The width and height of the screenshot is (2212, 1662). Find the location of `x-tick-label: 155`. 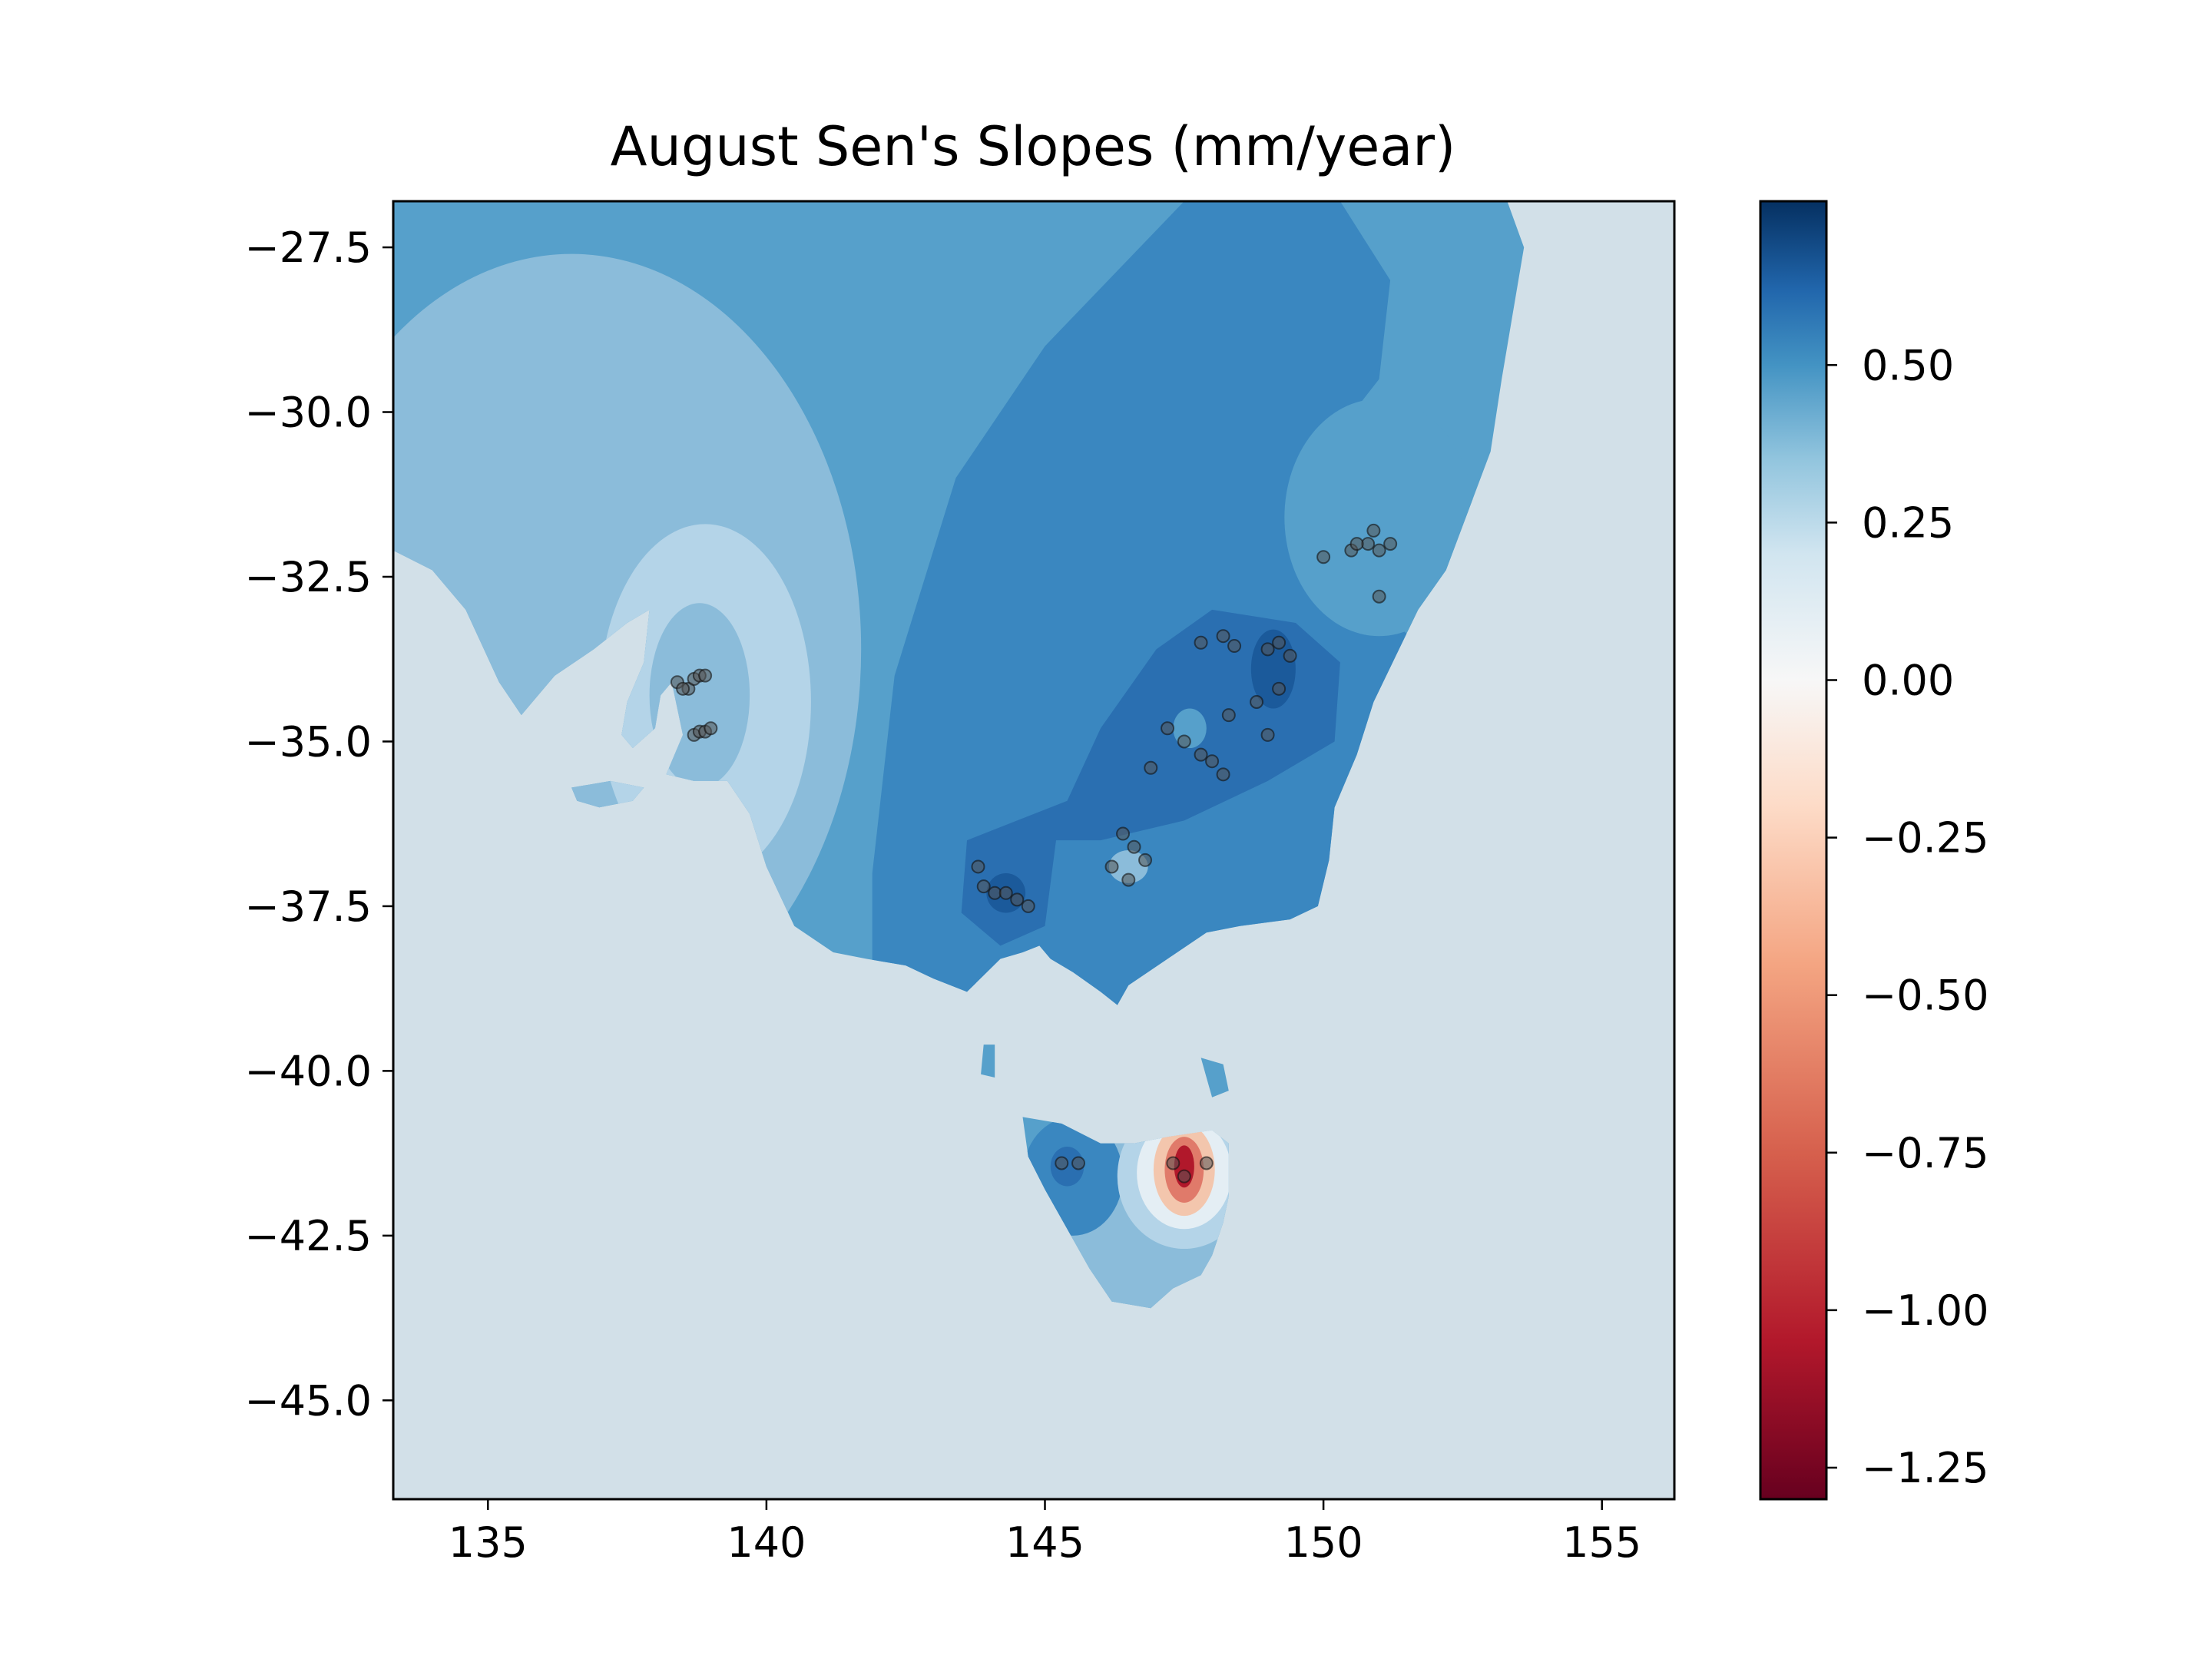

x-tick-label: 155 is located at coordinates (1602, 1542).